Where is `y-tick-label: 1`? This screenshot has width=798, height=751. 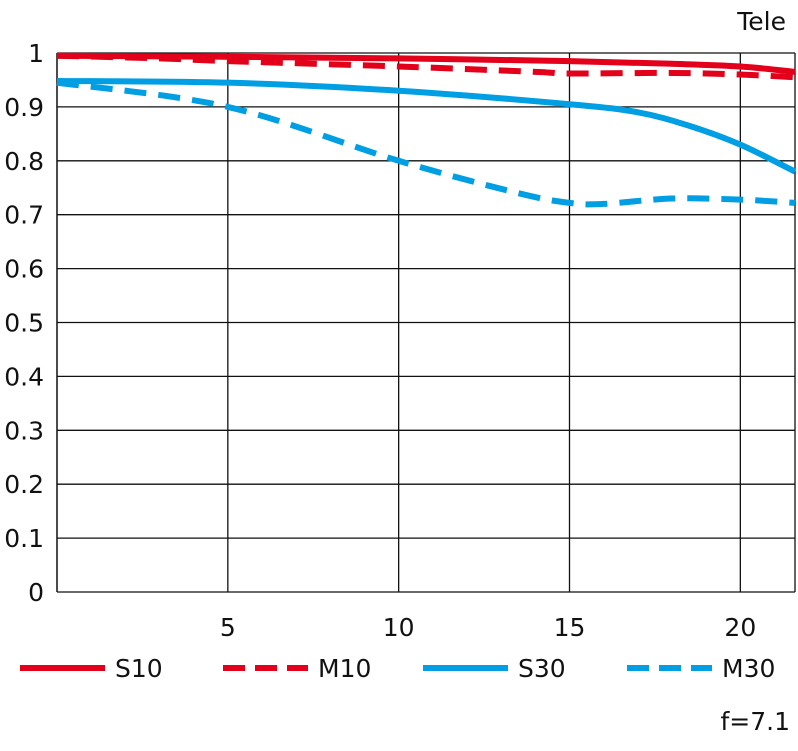 y-tick-label: 1 is located at coordinates (36, 53).